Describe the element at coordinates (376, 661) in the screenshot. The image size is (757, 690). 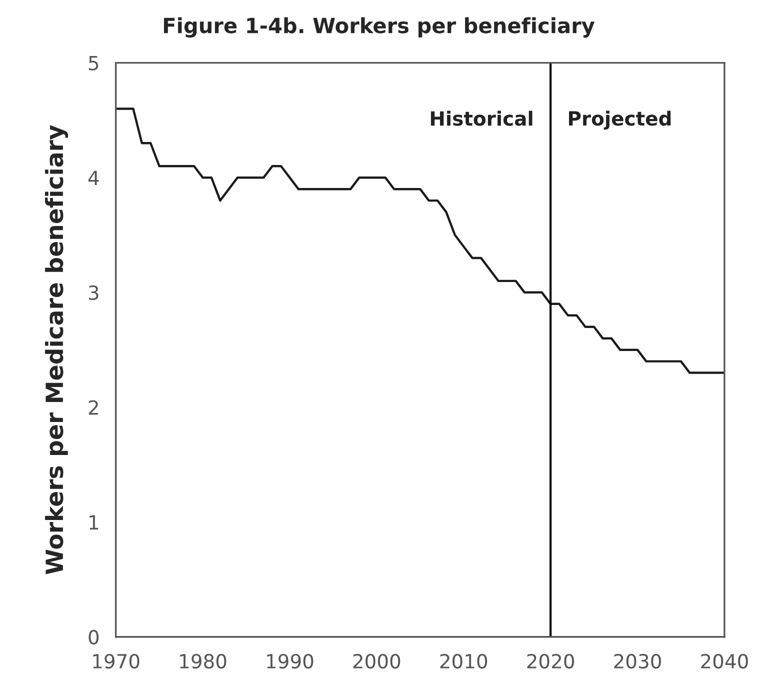
I see `x-tick-label: 2000` at that location.